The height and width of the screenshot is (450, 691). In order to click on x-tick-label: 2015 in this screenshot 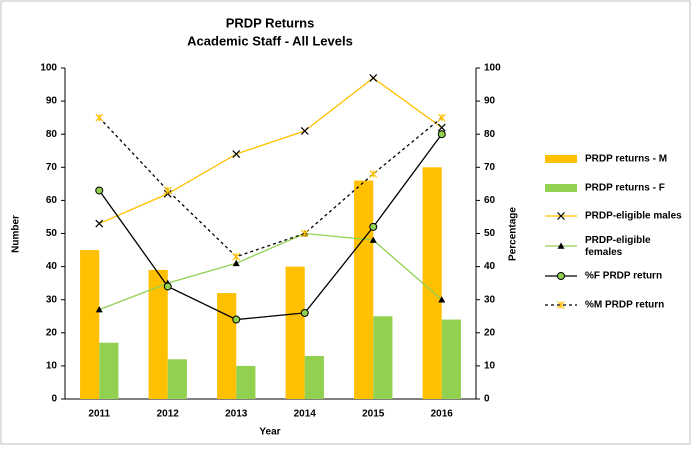, I will do `click(373, 414)`.